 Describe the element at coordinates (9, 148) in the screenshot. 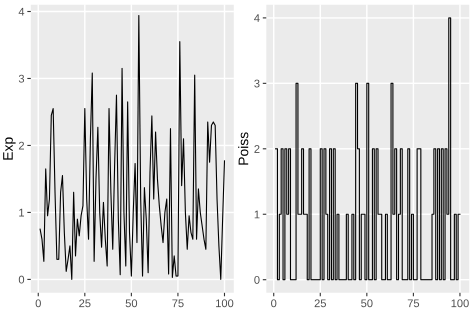

I see `y-axis-title: Exp` at that location.